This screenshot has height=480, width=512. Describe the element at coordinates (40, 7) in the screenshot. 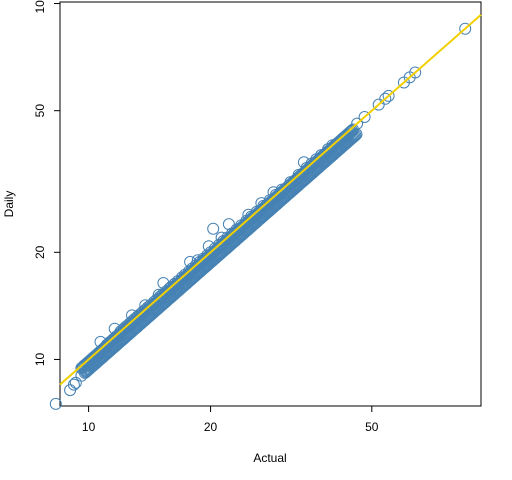

I see `y-tick-label: 100` at that location.